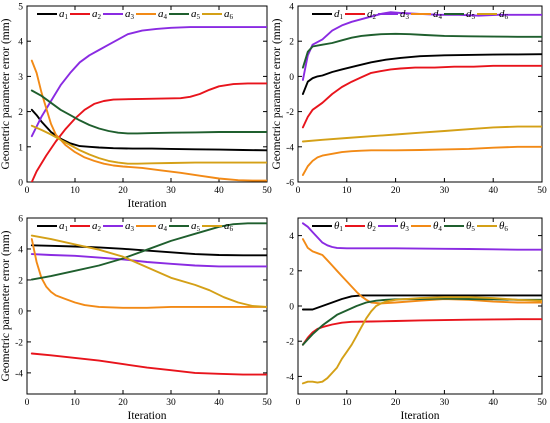  What do you see at coordinates (421, 160) in the screenshot?
I see `series-line-d4` at bounding box center [421, 160].